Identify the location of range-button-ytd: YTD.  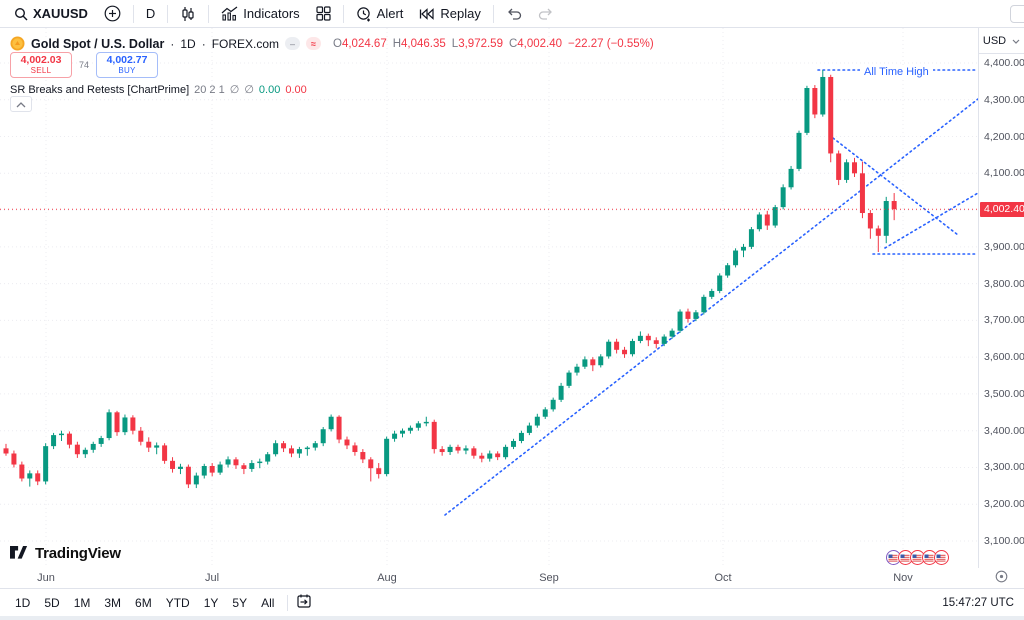
(177, 602).